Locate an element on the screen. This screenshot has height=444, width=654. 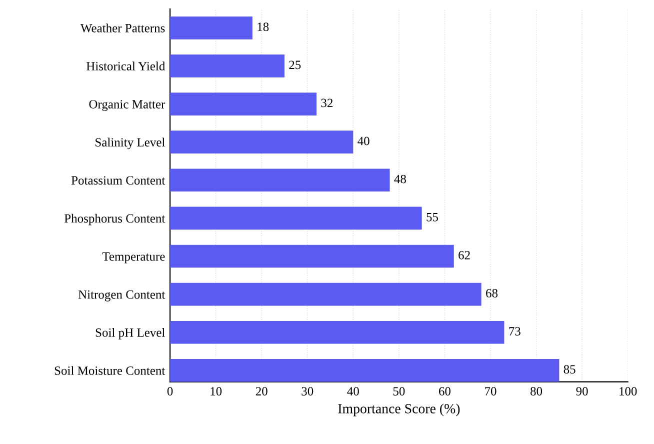
y-tick-label: Salinity Level is located at coordinates (130, 144).